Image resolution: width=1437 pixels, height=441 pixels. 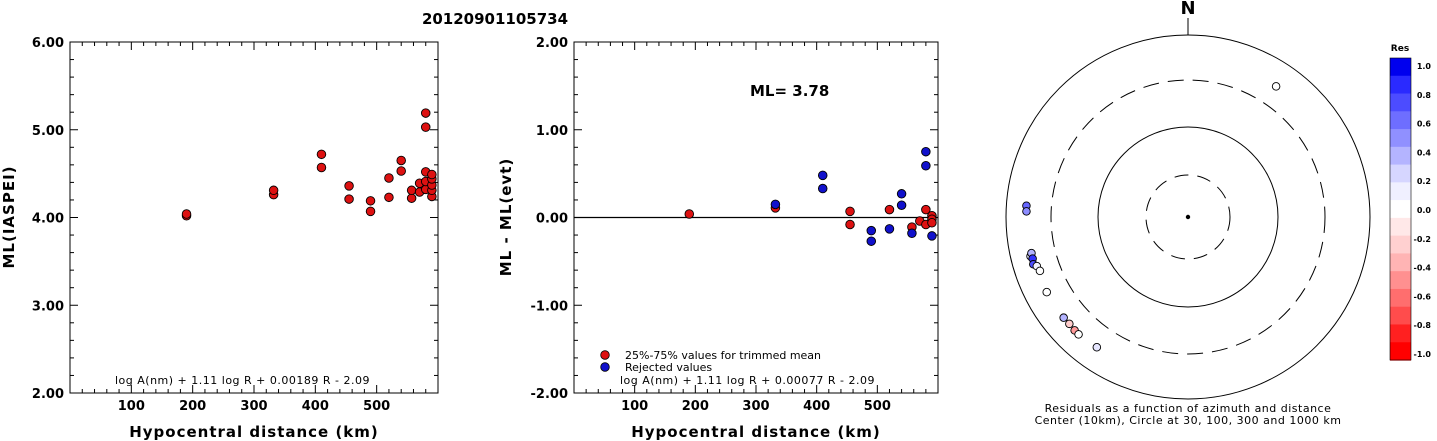 What do you see at coordinates (48, 131) in the screenshot?
I see `plot1-y-tick-label: 5.00` at bounding box center [48, 131].